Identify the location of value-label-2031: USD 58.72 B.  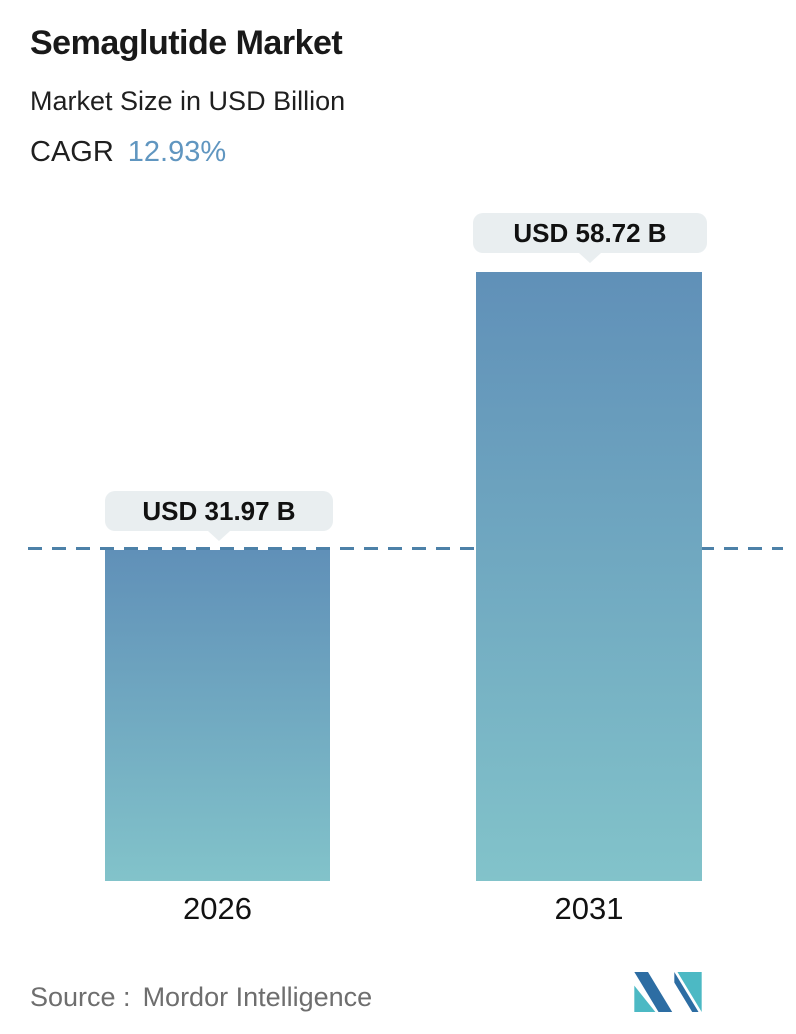
(590, 233).